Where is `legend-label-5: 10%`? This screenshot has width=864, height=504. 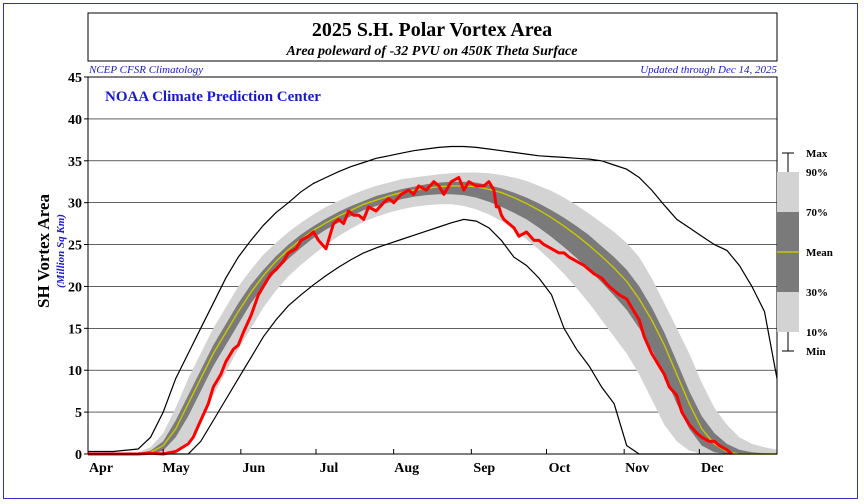
legend-label-5: 10% is located at coordinates (817, 333).